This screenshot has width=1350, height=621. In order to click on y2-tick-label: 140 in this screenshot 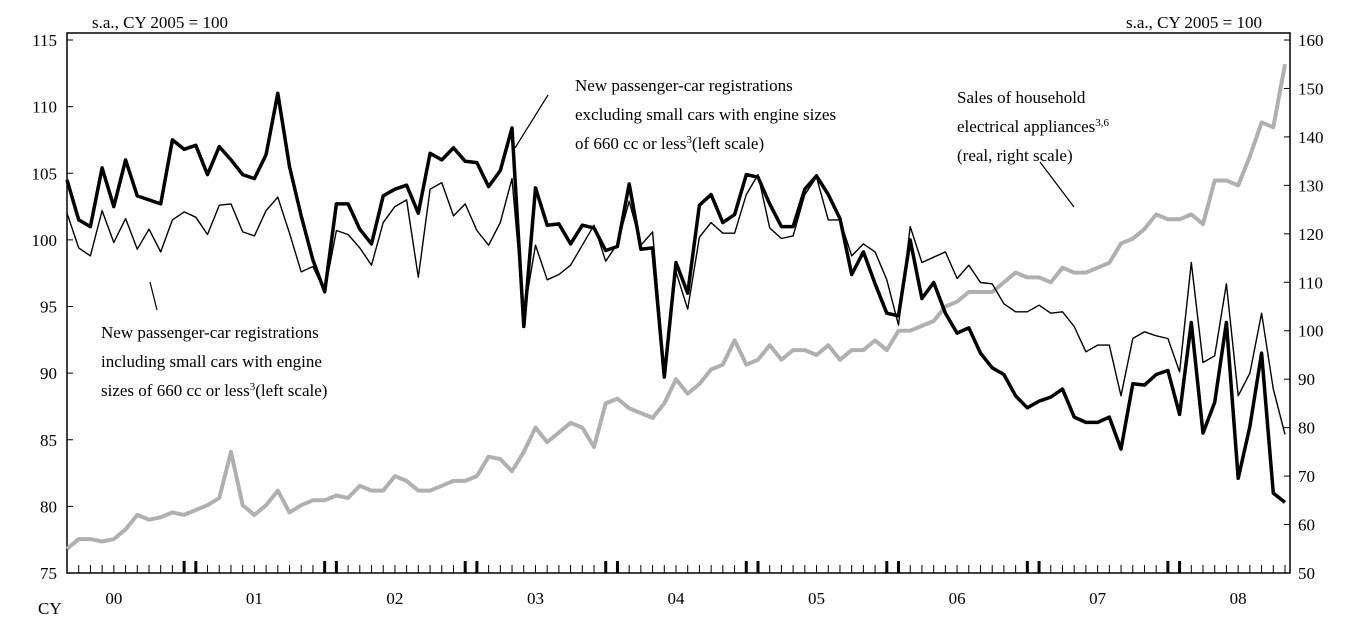, I will do `click(1311, 137)`.